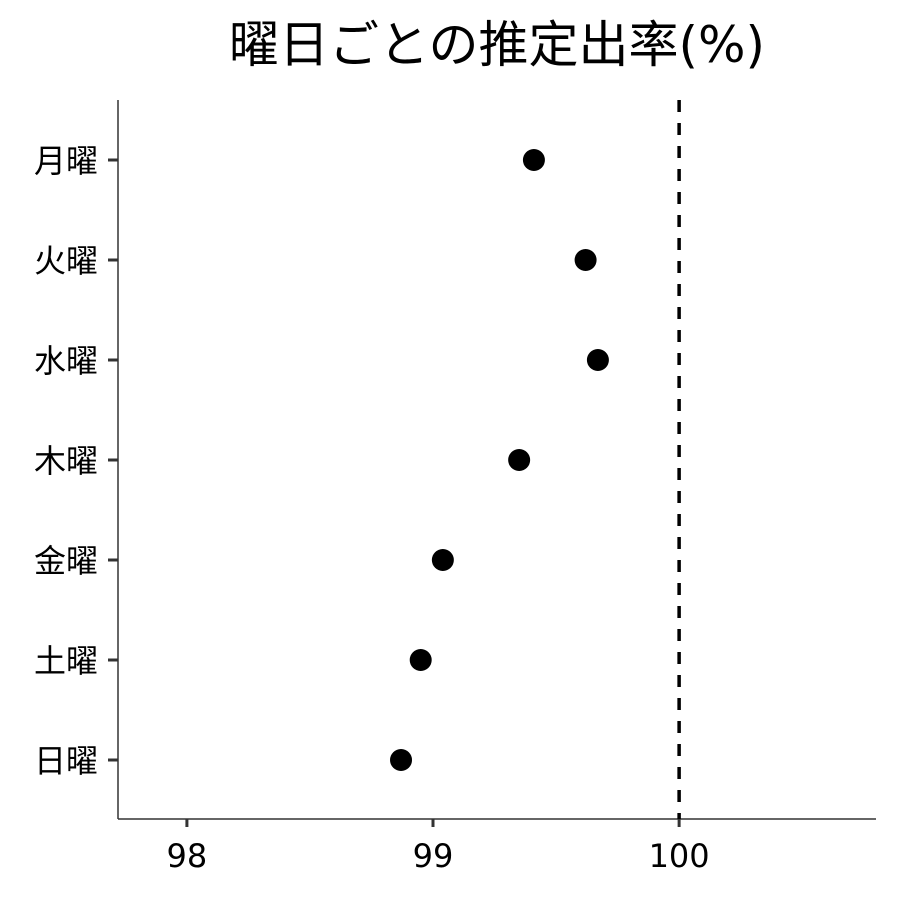 Image resolution: width=900 pixels, height=900 pixels. Describe the element at coordinates (433, 856) in the screenshot. I see `x-tick-label: 99` at that location.